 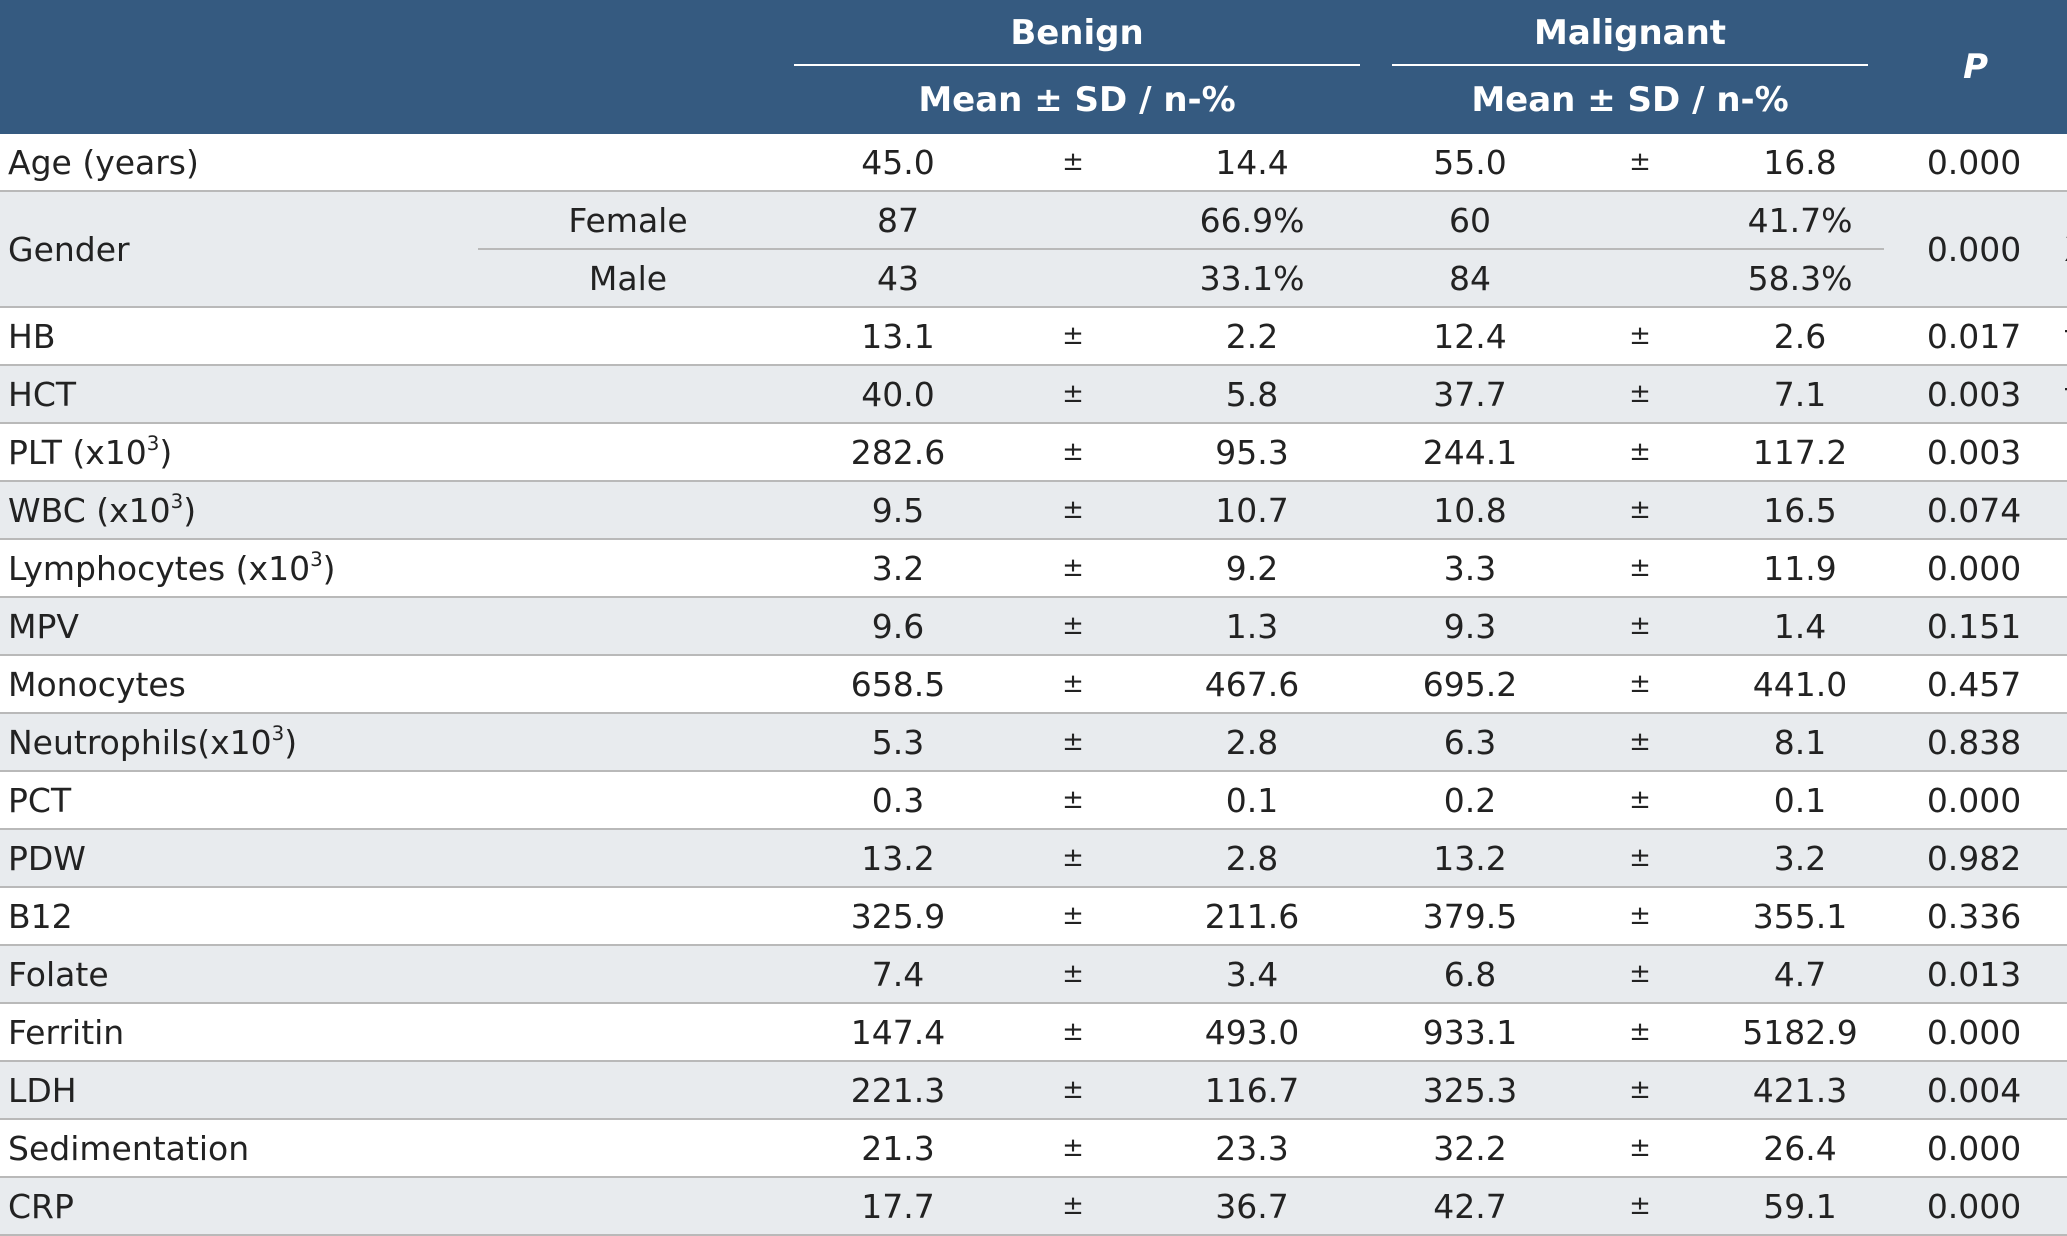 I want to click on benign-mean: 9.6, so click(x=898, y=626).